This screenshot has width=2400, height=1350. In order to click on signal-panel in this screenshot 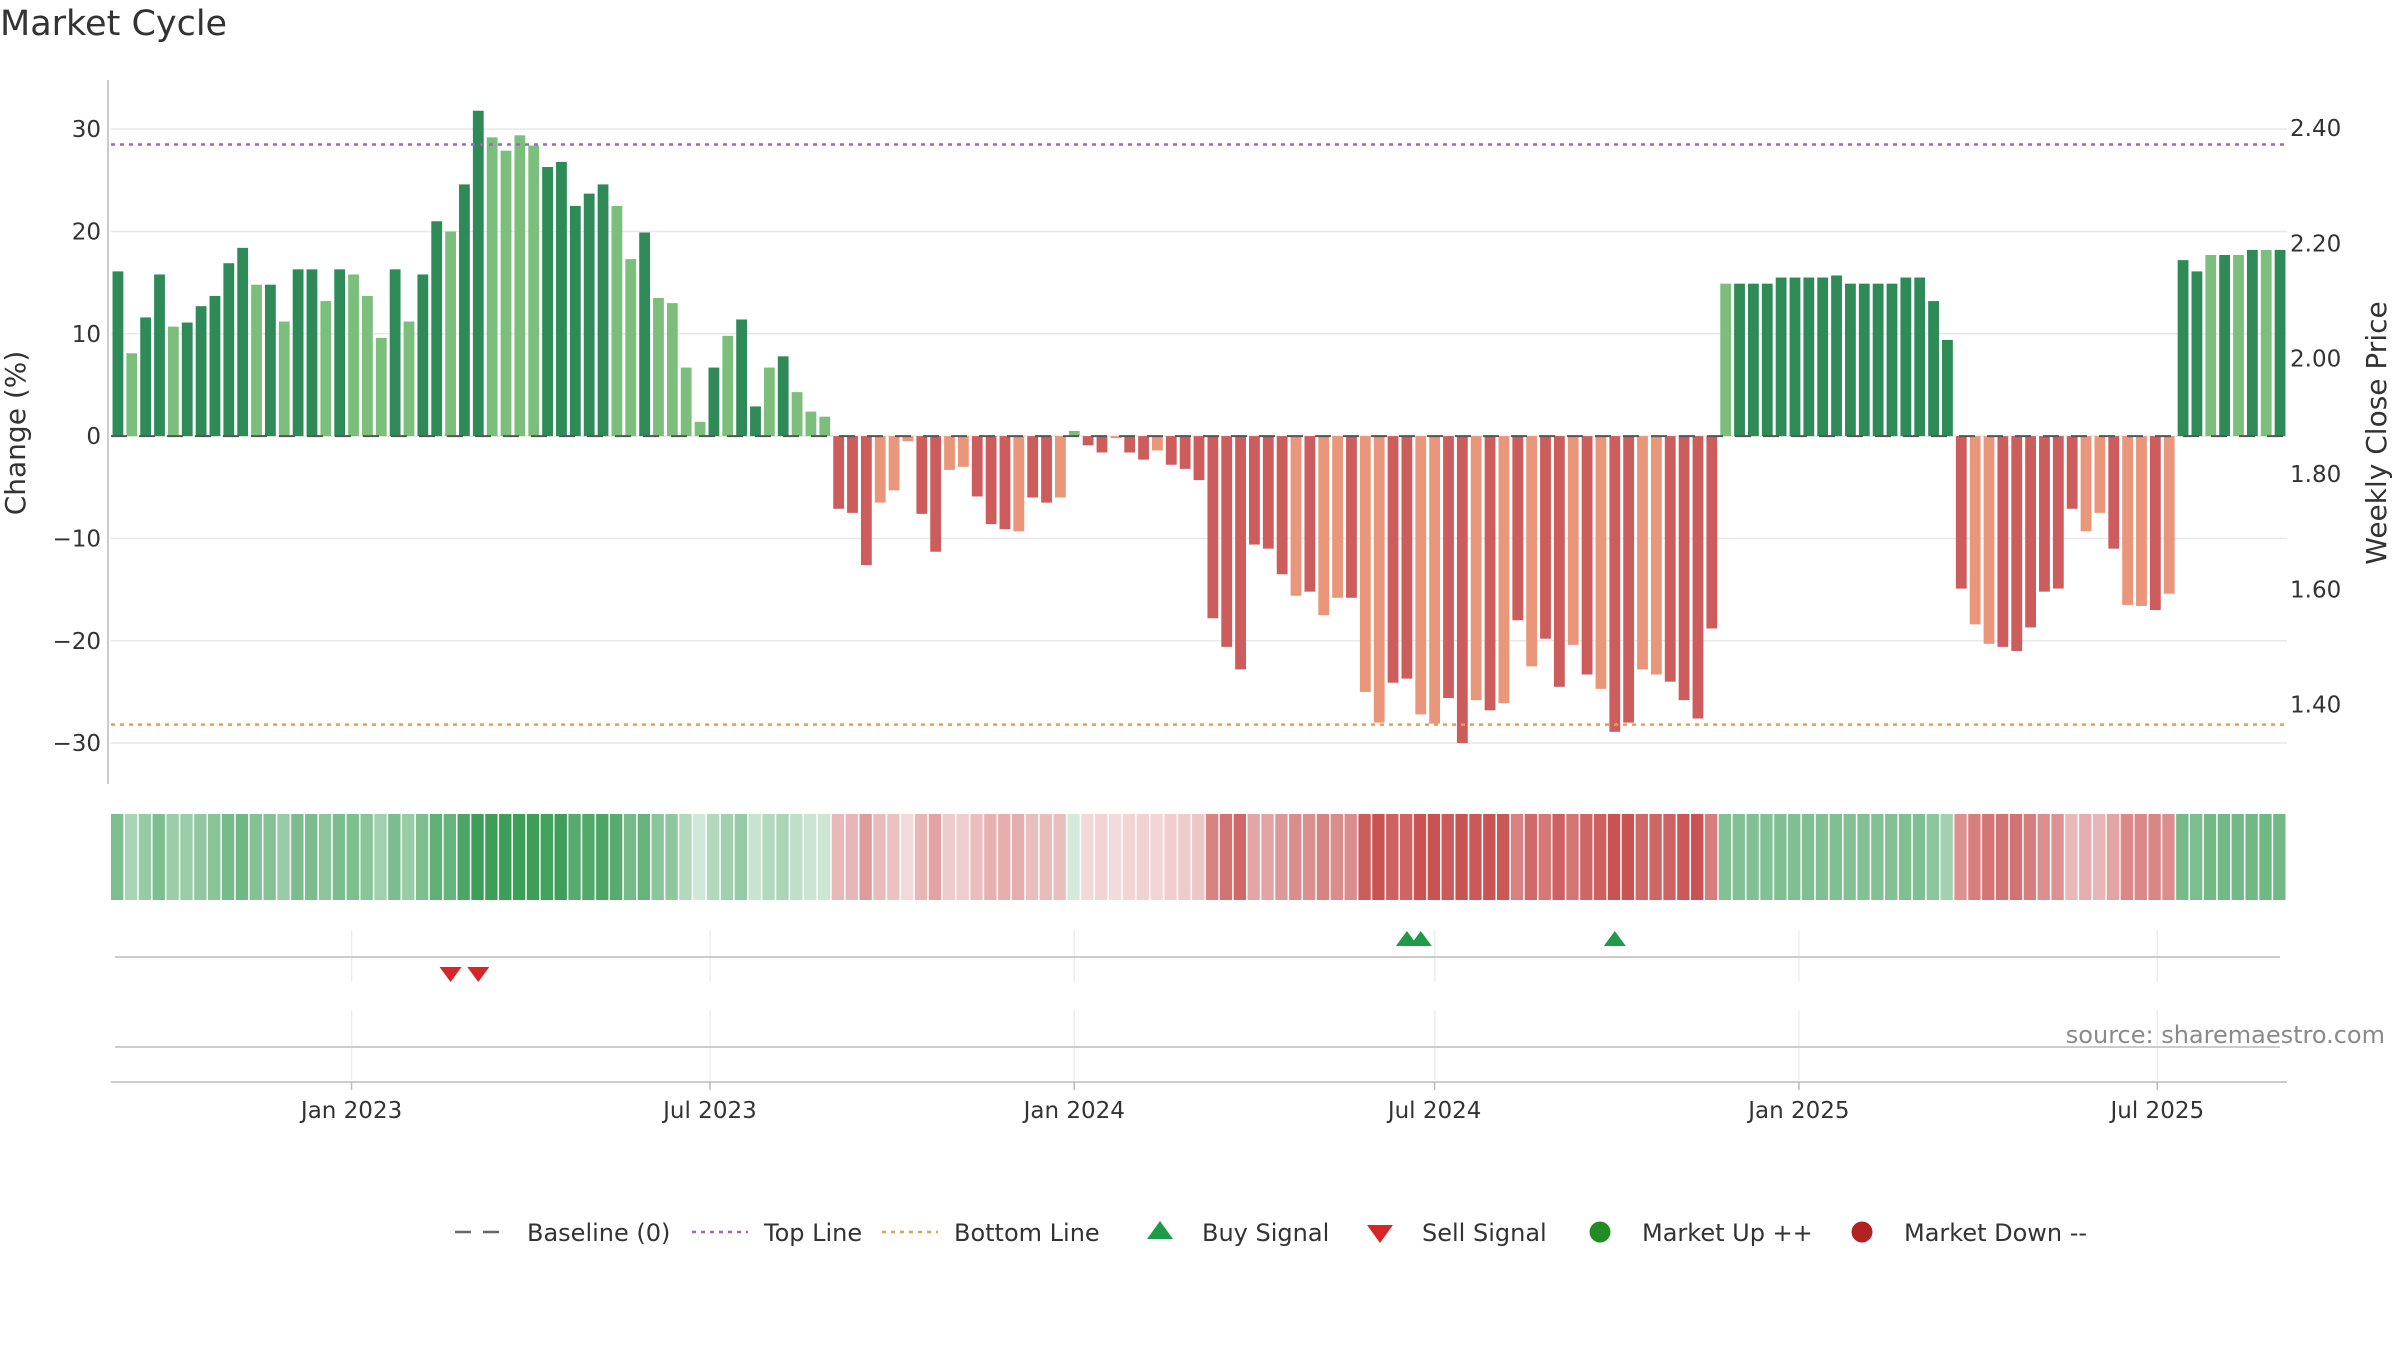, I will do `click(1197, 1005)`.